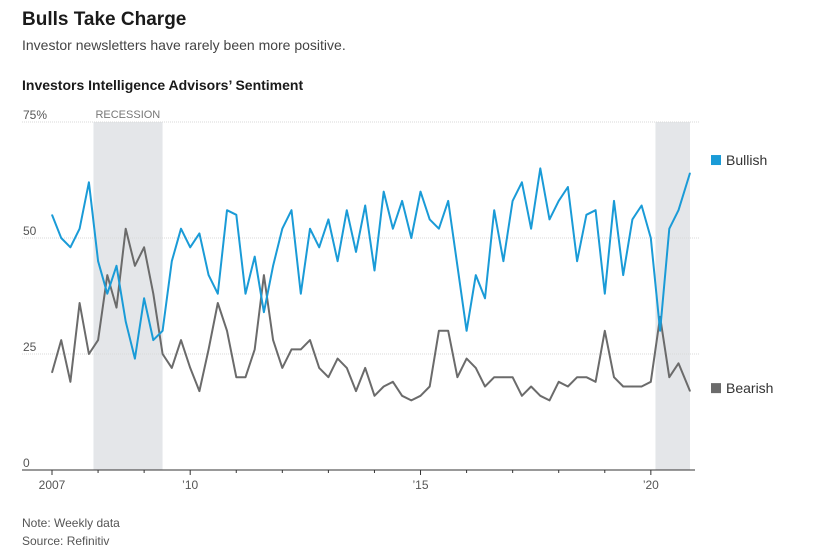 Image resolution: width=840 pixels, height=559 pixels. Describe the element at coordinates (651, 485) in the screenshot. I see `x-tick-label: ’20` at that location.